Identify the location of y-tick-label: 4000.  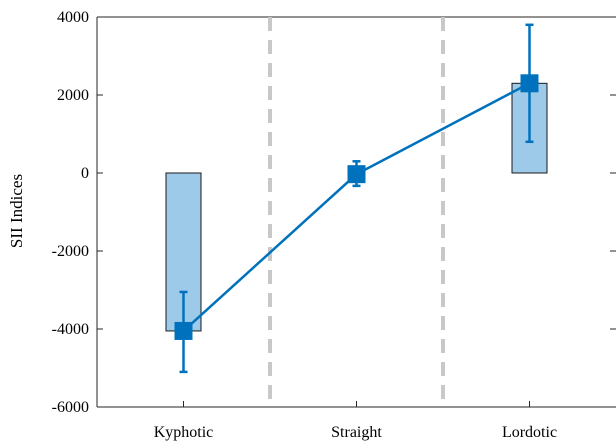
(73, 17).